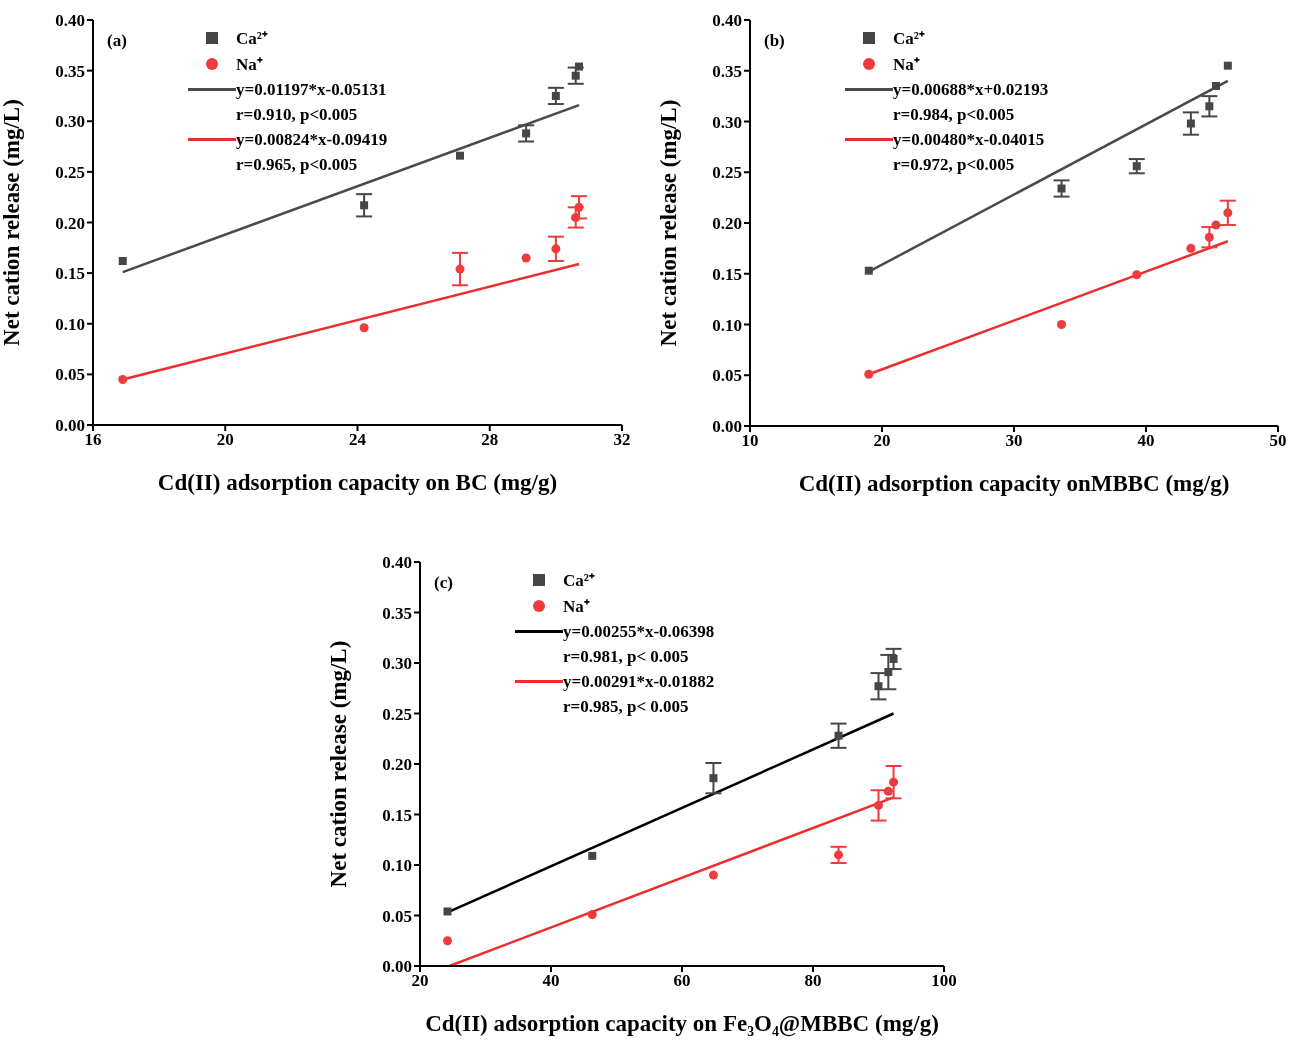 The height and width of the screenshot is (1043, 1290). I want to click on annotation: r=0.972, p<0.005, so click(954, 165).